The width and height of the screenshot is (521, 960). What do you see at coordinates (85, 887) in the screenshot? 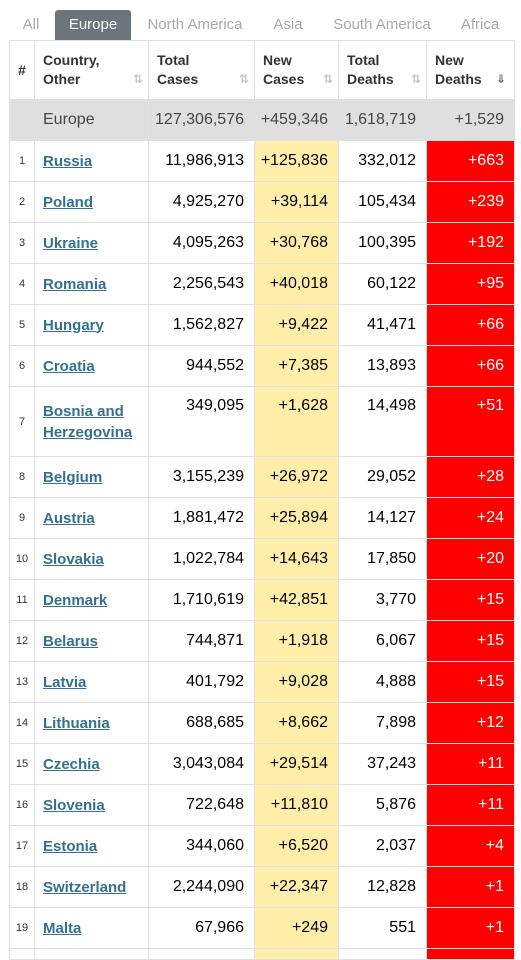
I see `country-link: Switzerland` at bounding box center [85, 887].